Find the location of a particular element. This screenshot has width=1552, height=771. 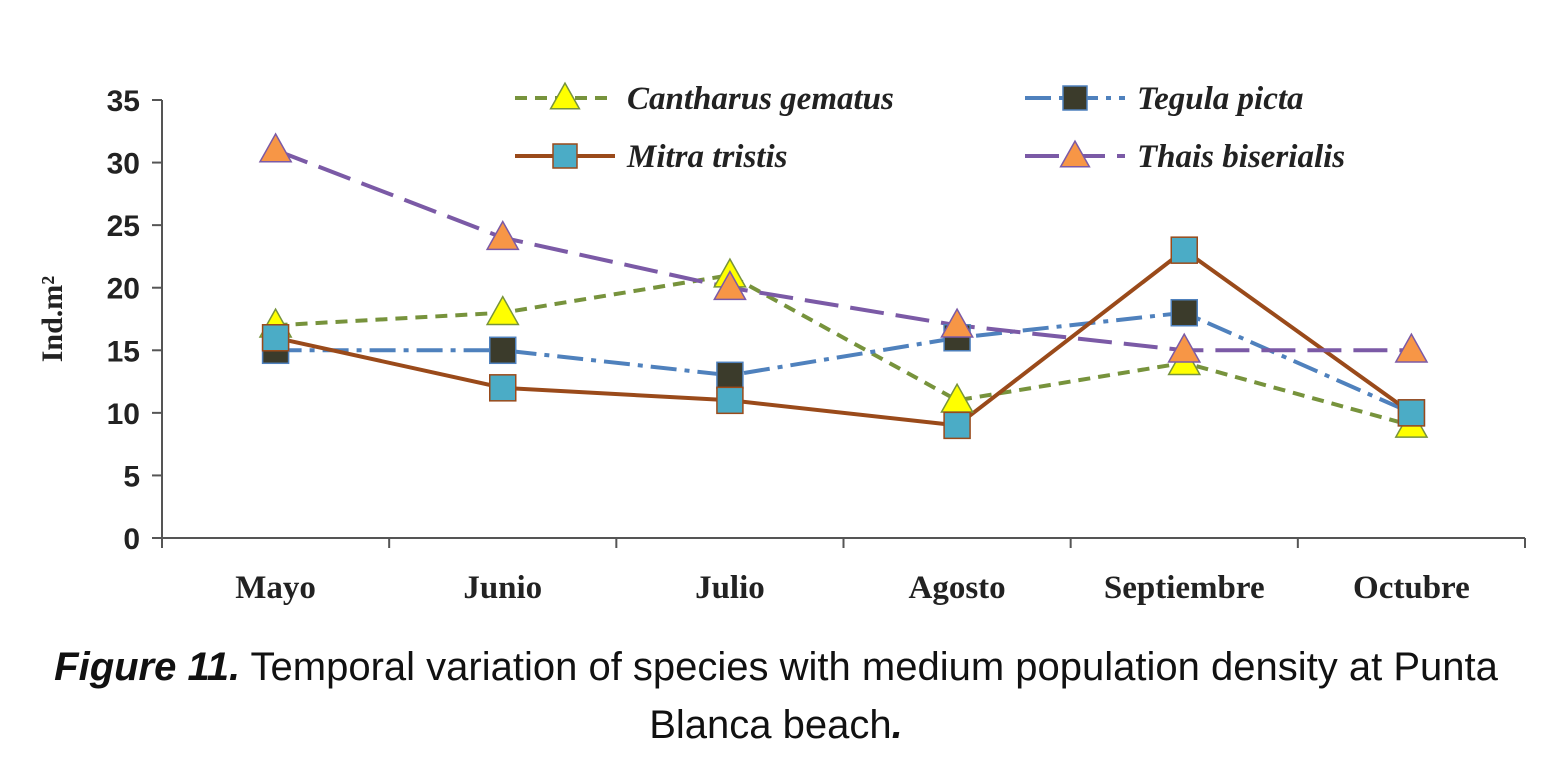

y-tick-label: 20 is located at coordinates (123, 289).